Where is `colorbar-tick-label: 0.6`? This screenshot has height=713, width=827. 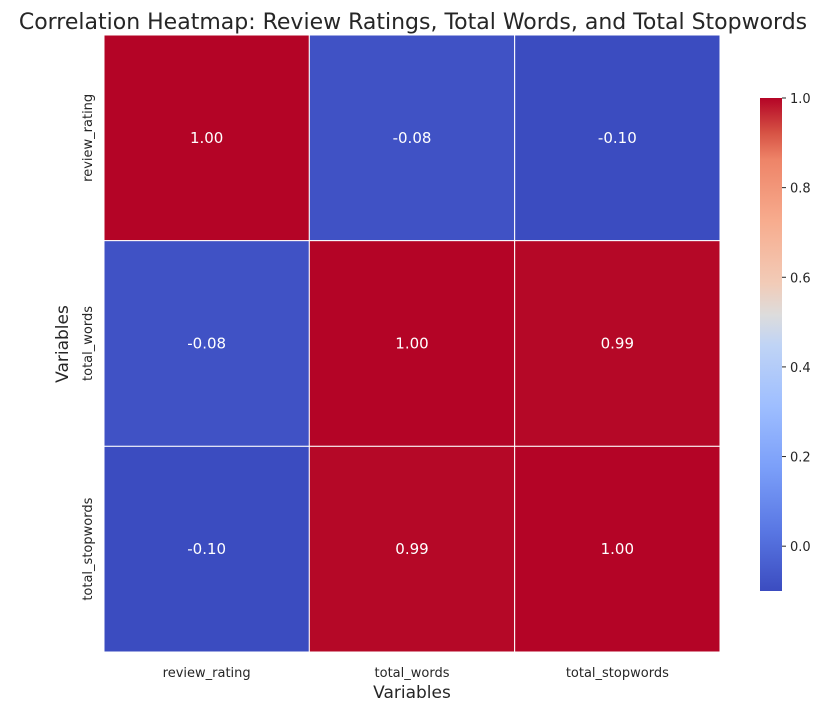 colorbar-tick-label: 0.6 is located at coordinates (800, 278).